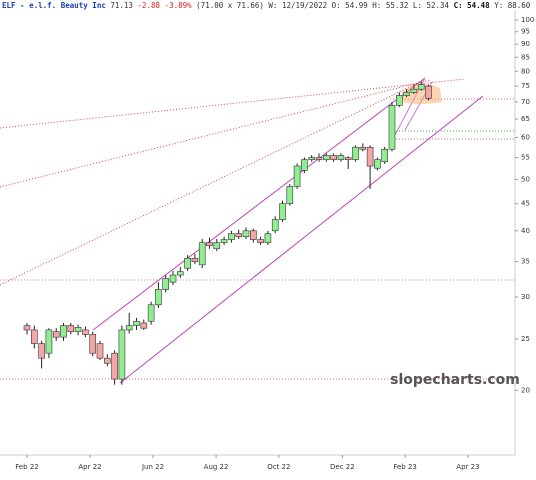 This screenshot has height=480, width=536. I want to click on header-ohl: W: 12/19/2022 O: 54.99 H: 55.32 L: 52.34, so click(358, 5).